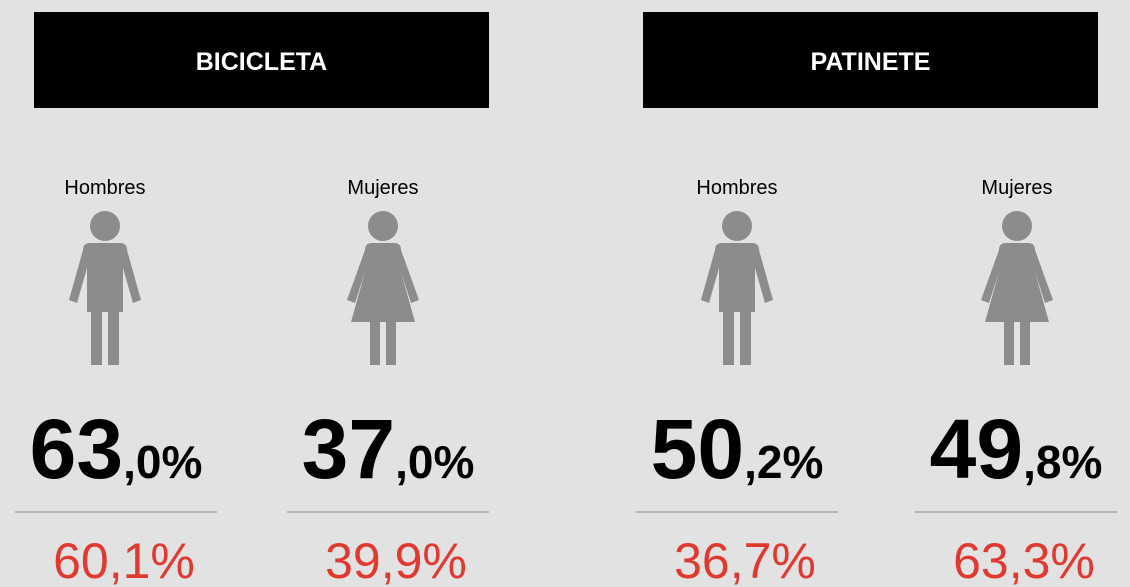 This screenshot has width=1130, height=587. I want to click on main-integer: 63, so click(76, 449).